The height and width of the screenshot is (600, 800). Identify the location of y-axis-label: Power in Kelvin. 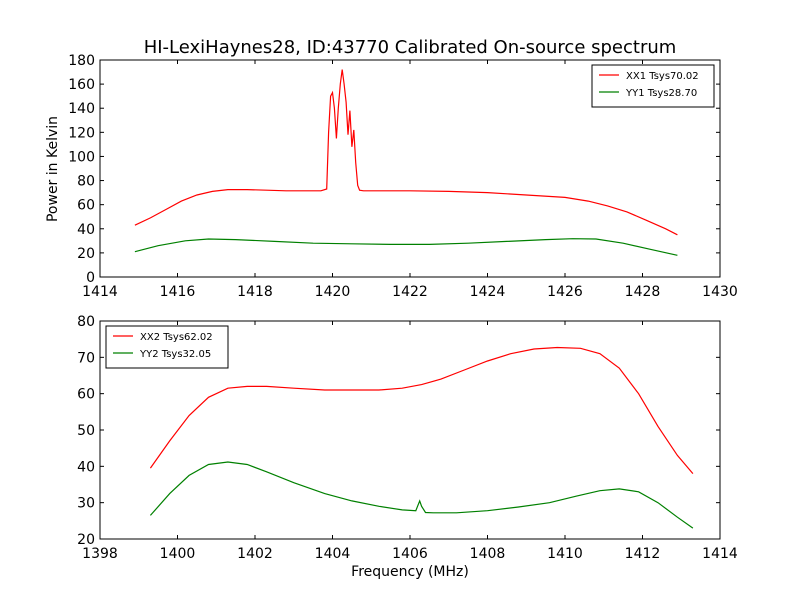
(53, 169).